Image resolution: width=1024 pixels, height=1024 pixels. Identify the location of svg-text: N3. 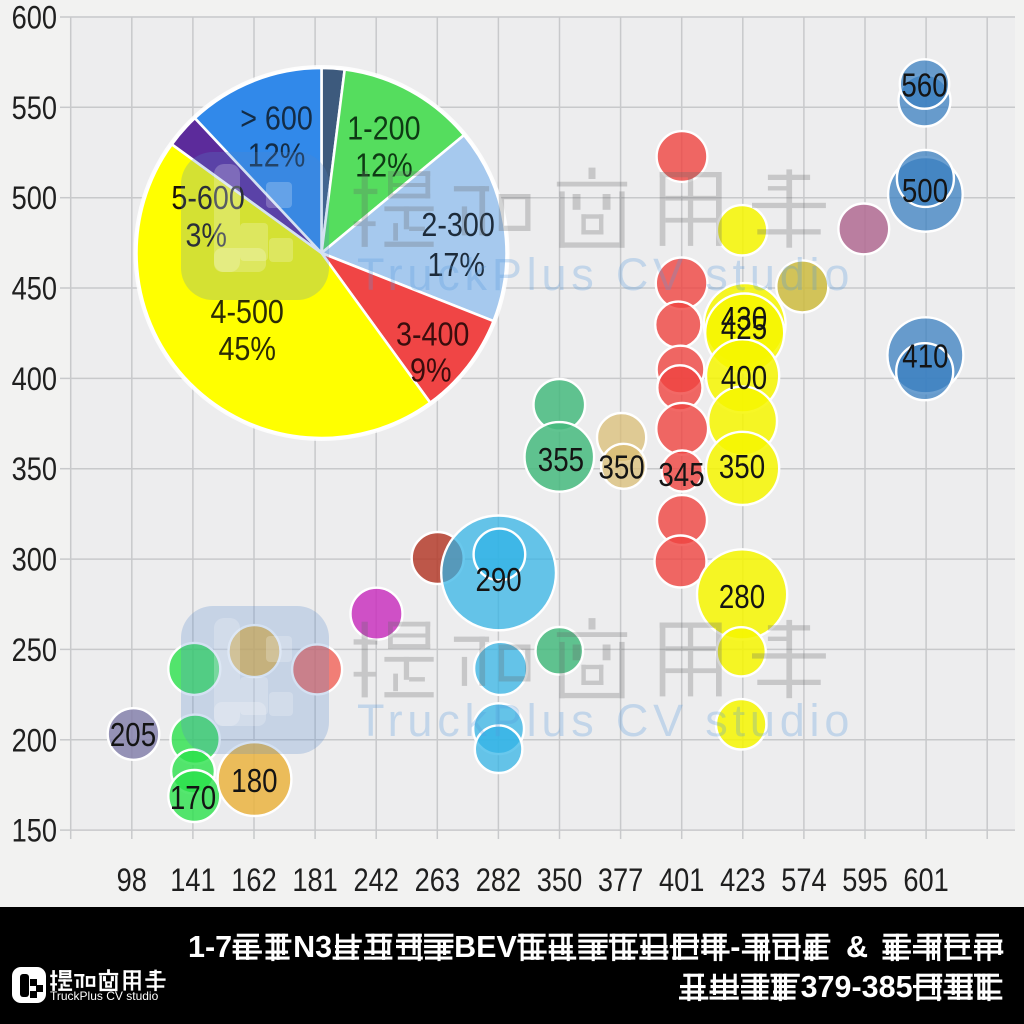
(312, 947).